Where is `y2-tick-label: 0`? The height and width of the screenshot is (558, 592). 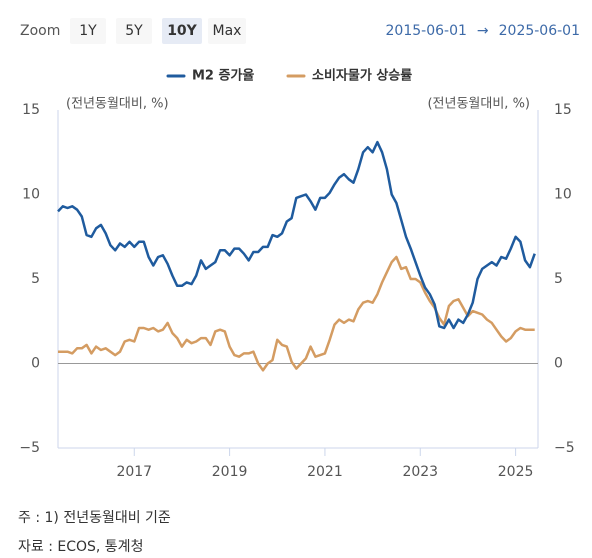 y2-tick-label: 0 is located at coordinates (558, 364).